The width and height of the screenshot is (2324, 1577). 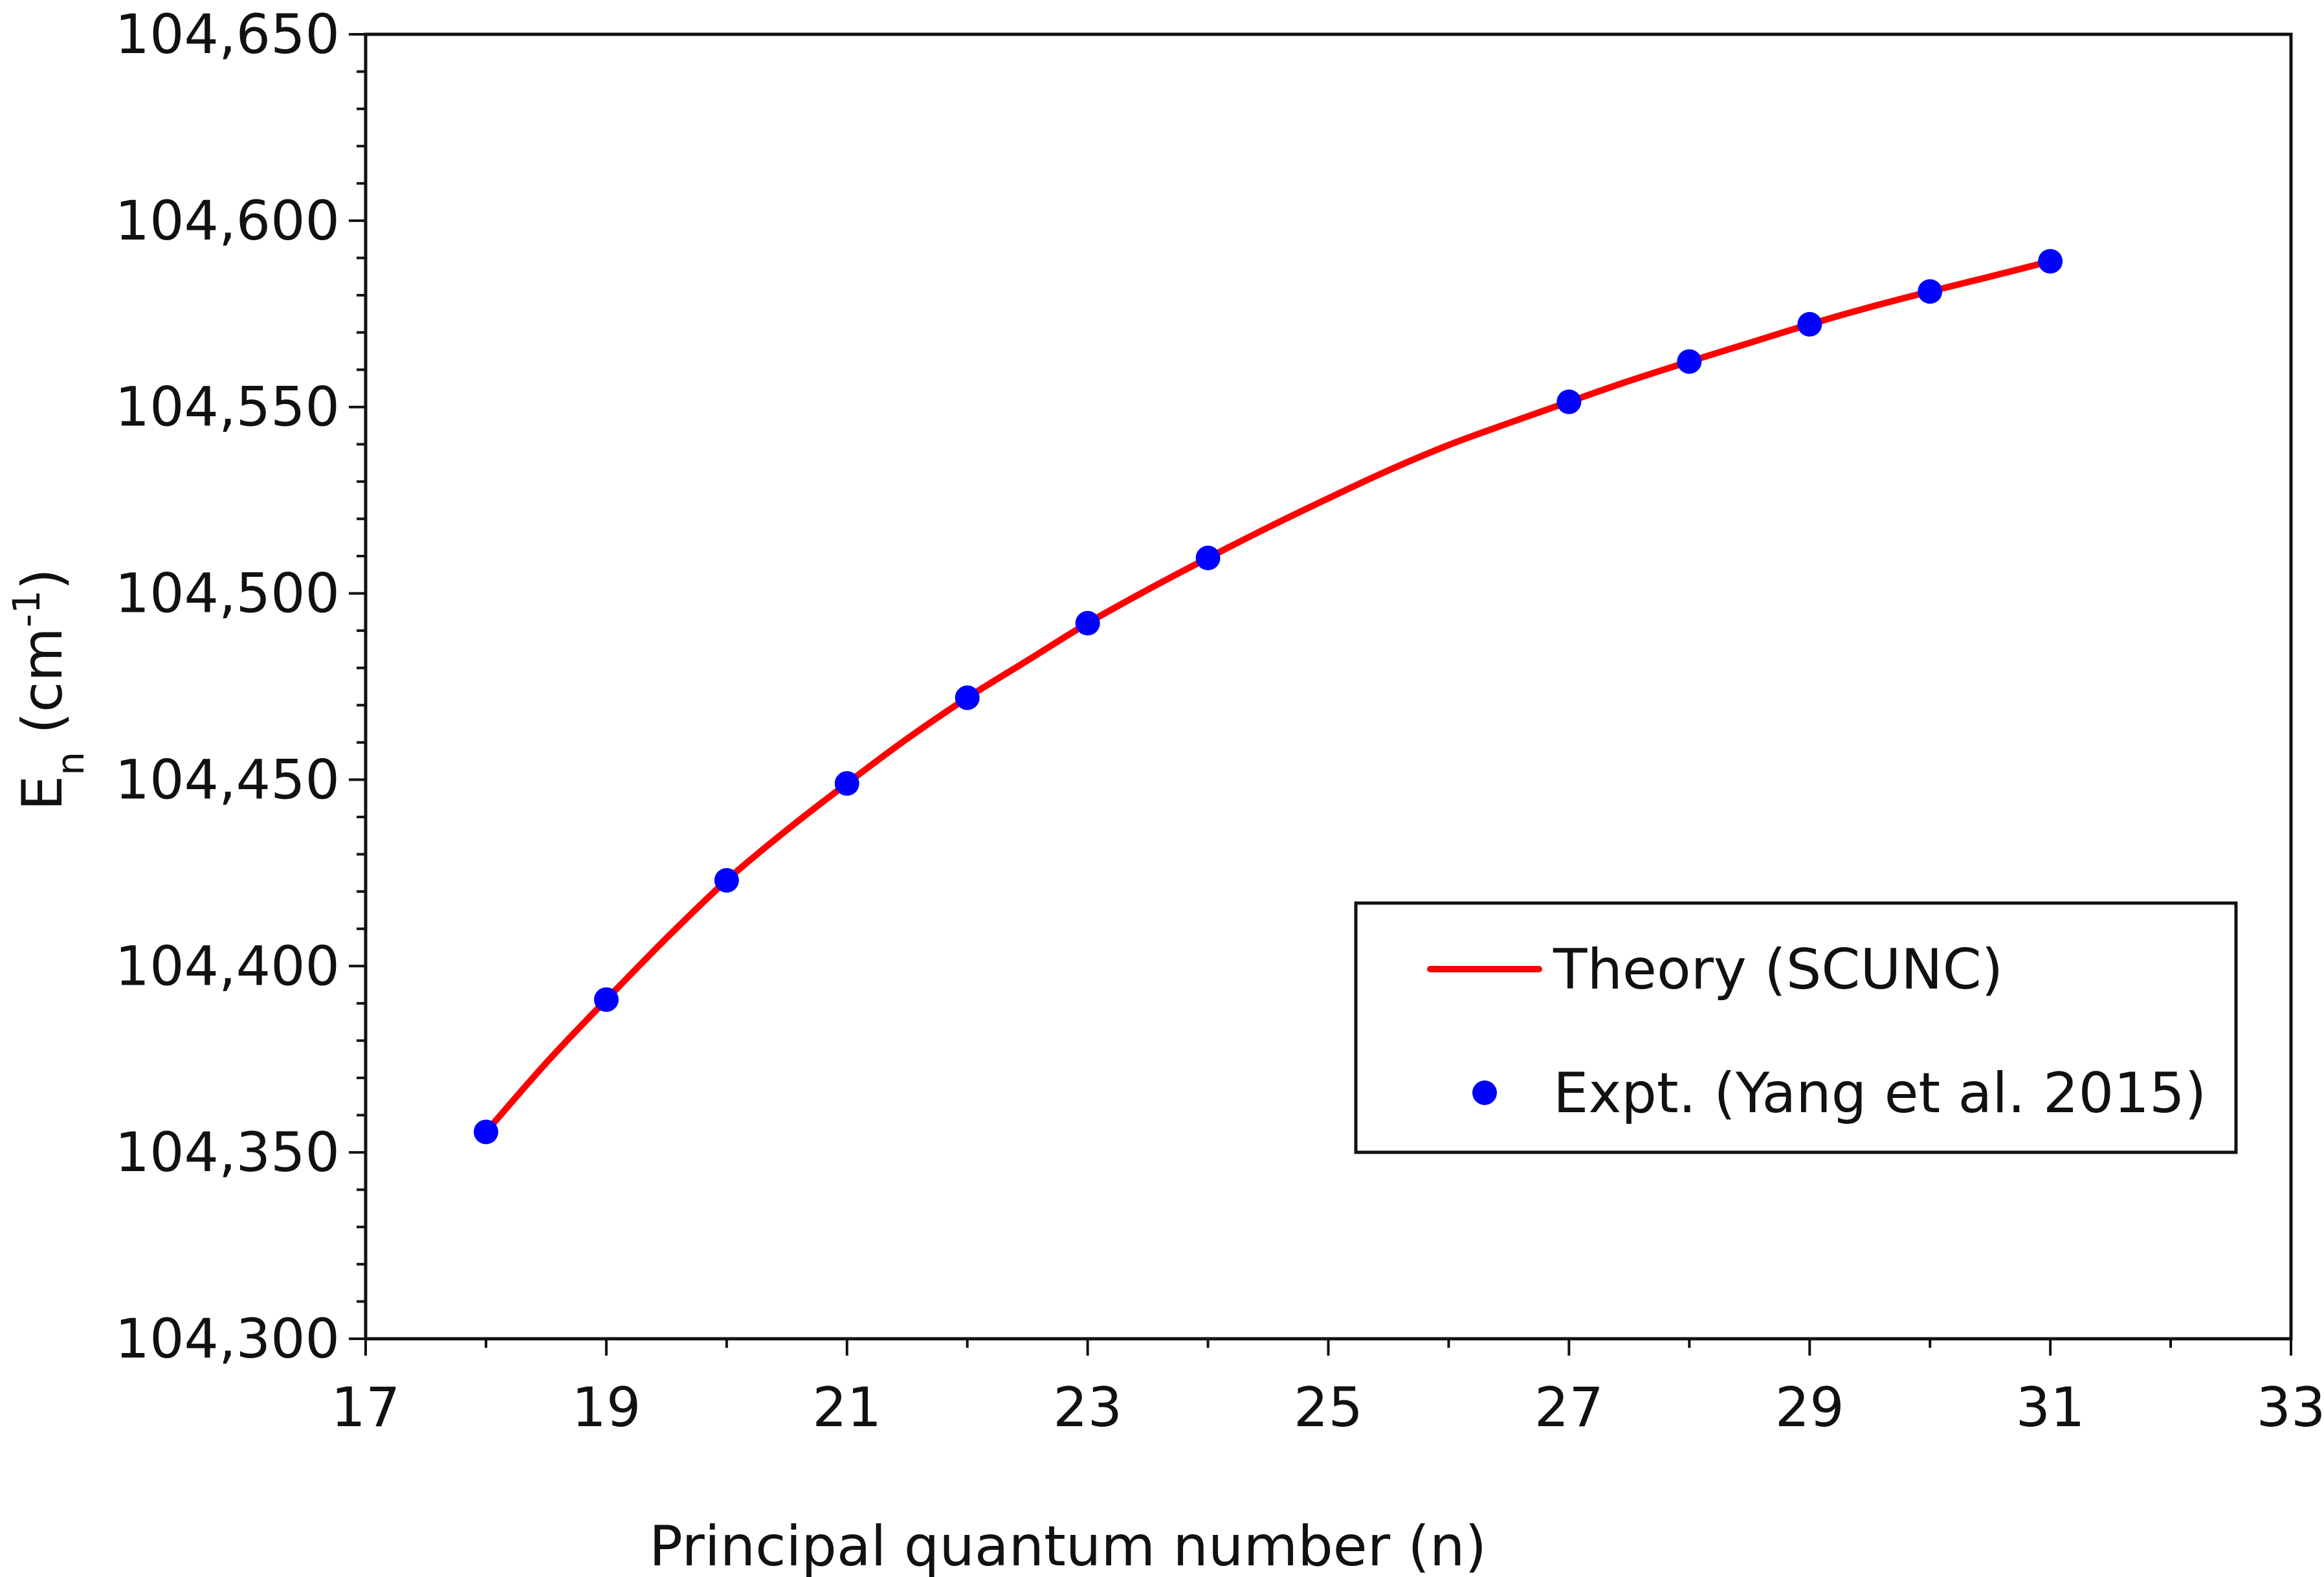 What do you see at coordinates (2290, 1407) in the screenshot?
I see `x-tick-label: 33` at bounding box center [2290, 1407].